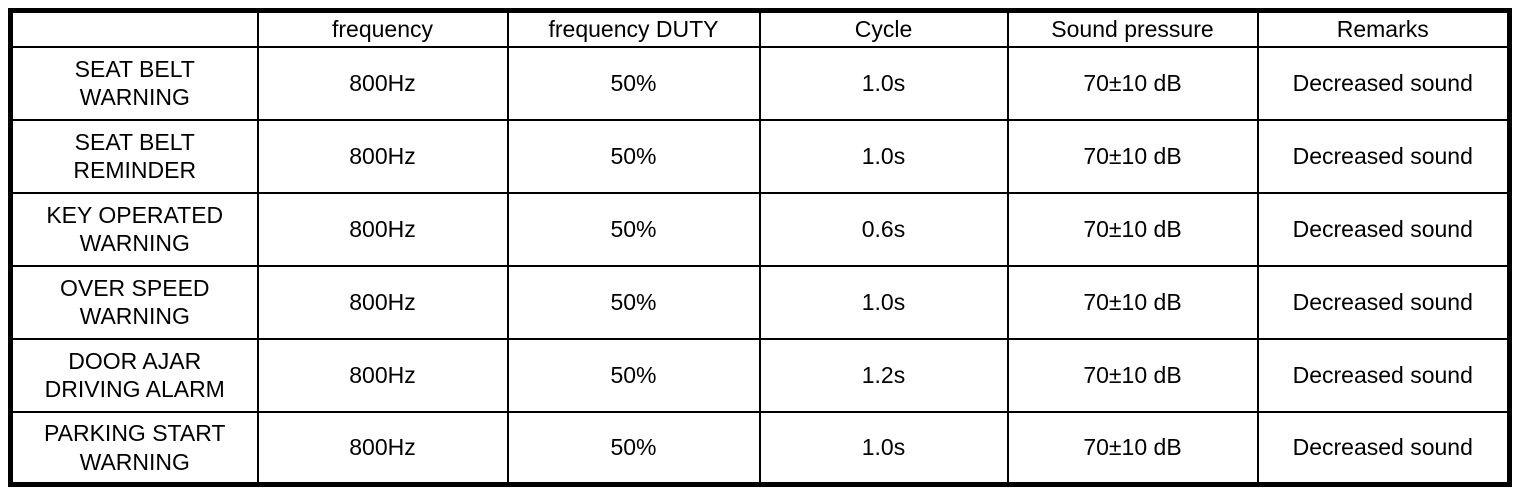 The height and width of the screenshot is (490, 1520). Describe the element at coordinates (134, 83) in the screenshot. I see `row-label-cell: SEAT BELT WARNING` at that location.